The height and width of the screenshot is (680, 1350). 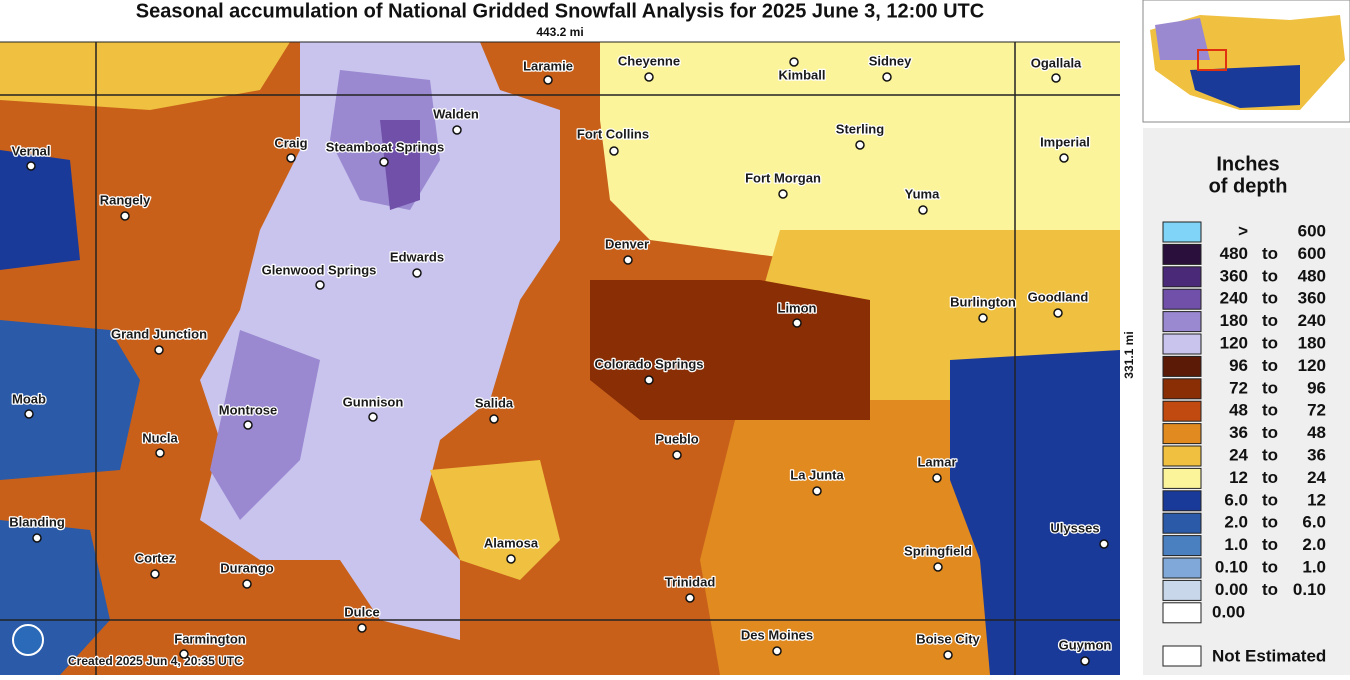 What do you see at coordinates (1238, 454) in the screenshot?
I see `legend-label: 24` at bounding box center [1238, 454].